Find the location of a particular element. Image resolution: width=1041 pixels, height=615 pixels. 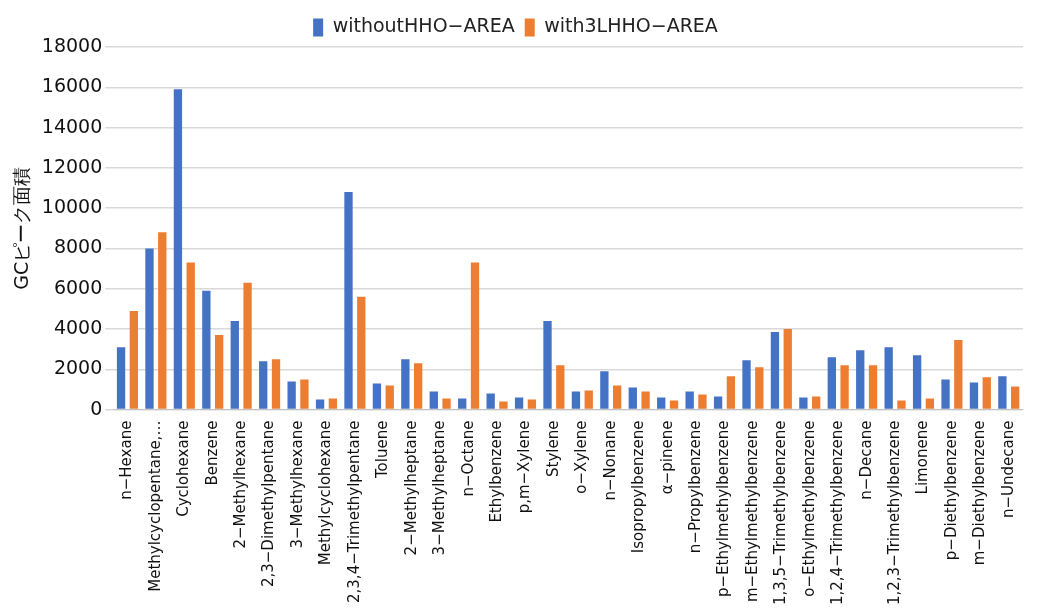

x-tick-label: 3−Methylhexane is located at coordinates (296, 484).